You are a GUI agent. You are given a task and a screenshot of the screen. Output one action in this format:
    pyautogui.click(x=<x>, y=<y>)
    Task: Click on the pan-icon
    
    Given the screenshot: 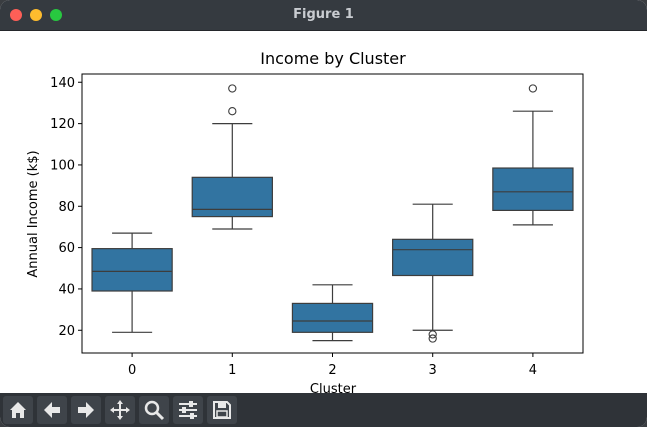 What is the action you would take?
    pyautogui.click(x=120, y=410)
    